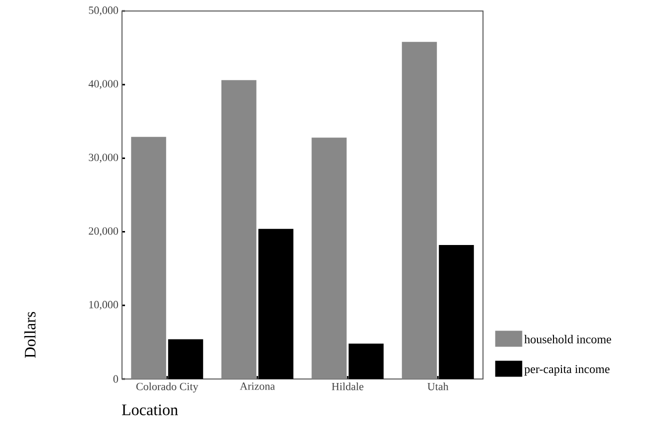 This screenshot has width=663, height=429. What do you see at coordinates (103, 158) in the screenshot?
I see `y-tick-label: 30,000` at bounding box center [103, 158].